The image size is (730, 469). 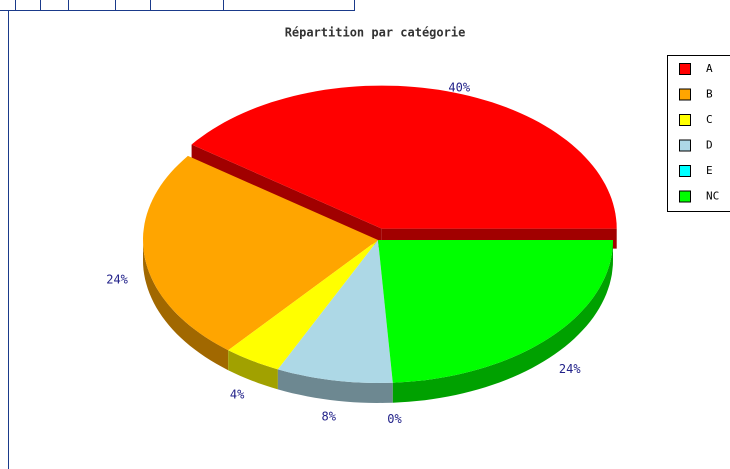 I want to click on data-label: 4%, so click(x=237, y=395).